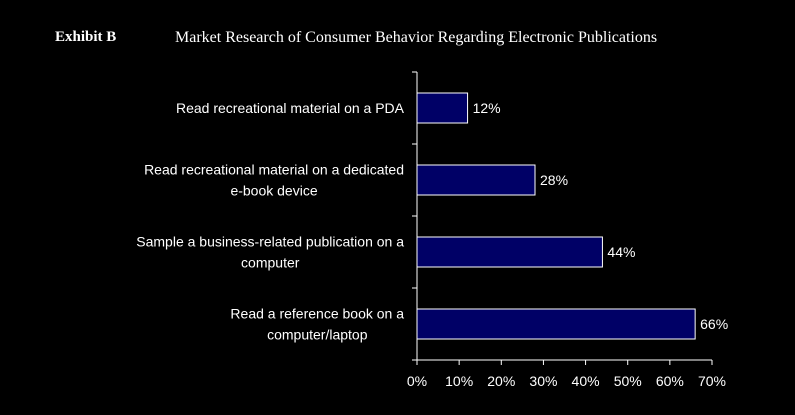 This screenshot has width=795, height=415. Describe the element at coordinates (290, 108) in the screenshot. I see `category-label: Read recreational material on a PDA` at that location.